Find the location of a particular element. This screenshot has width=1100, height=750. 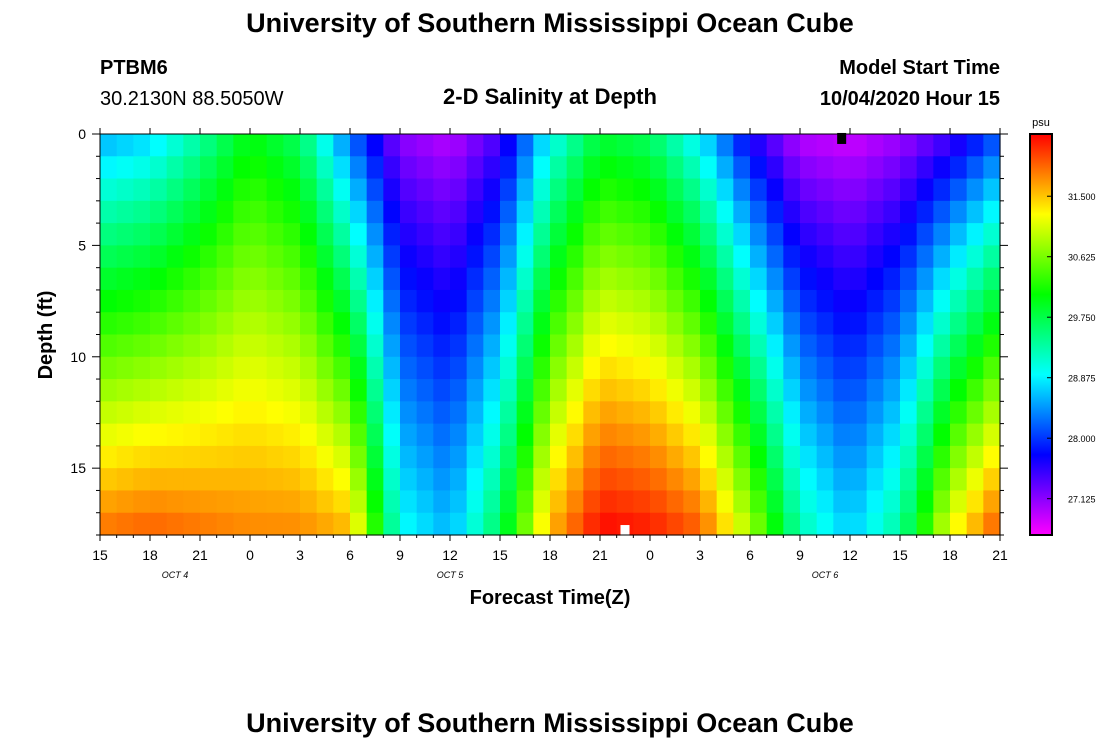

x-tick-label: 18 is located at coordinates (150, 555).